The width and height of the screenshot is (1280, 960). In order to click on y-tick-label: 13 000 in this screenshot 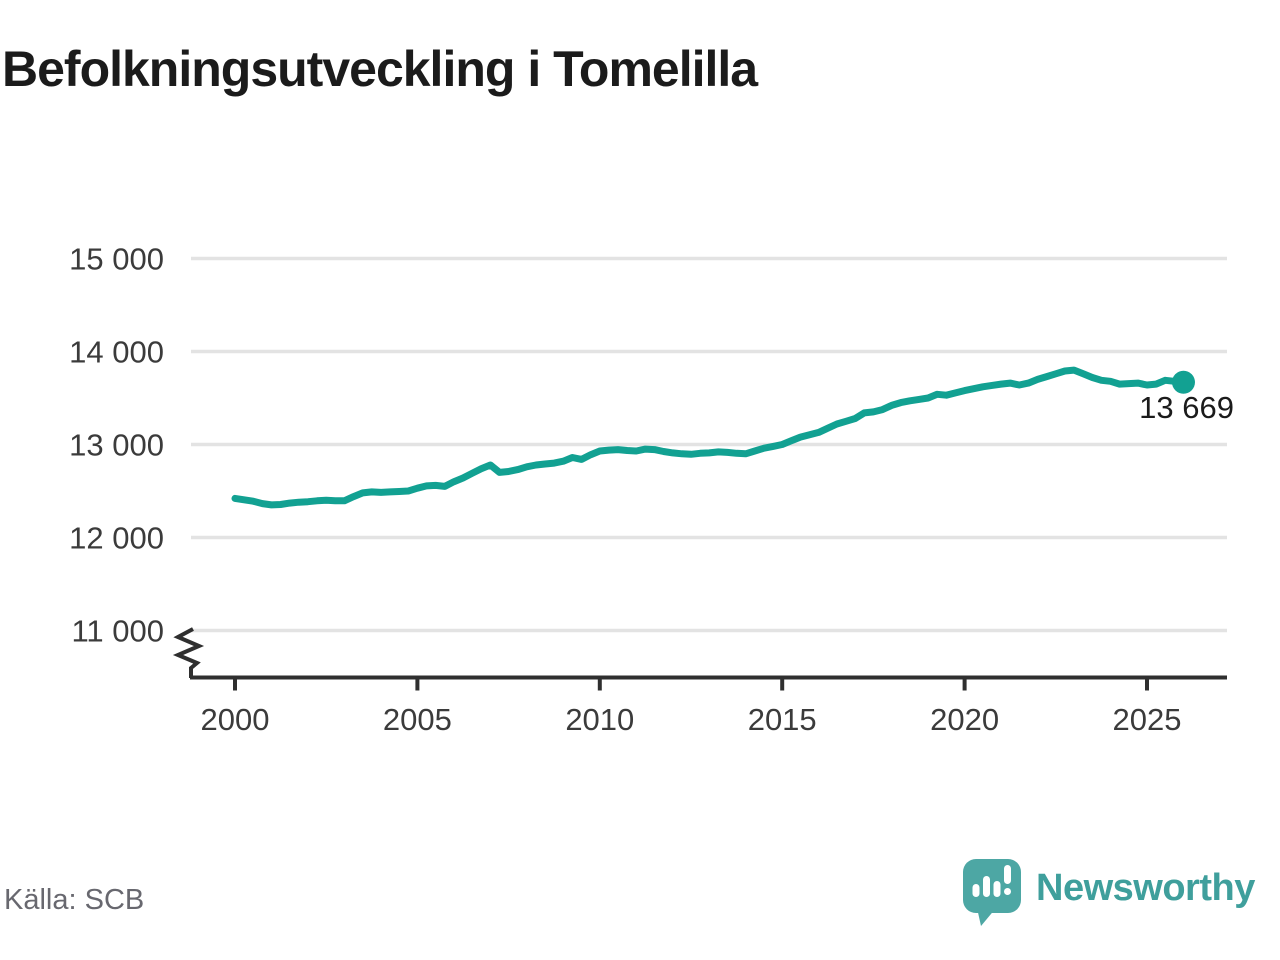, I will do `click(116, 445)`.